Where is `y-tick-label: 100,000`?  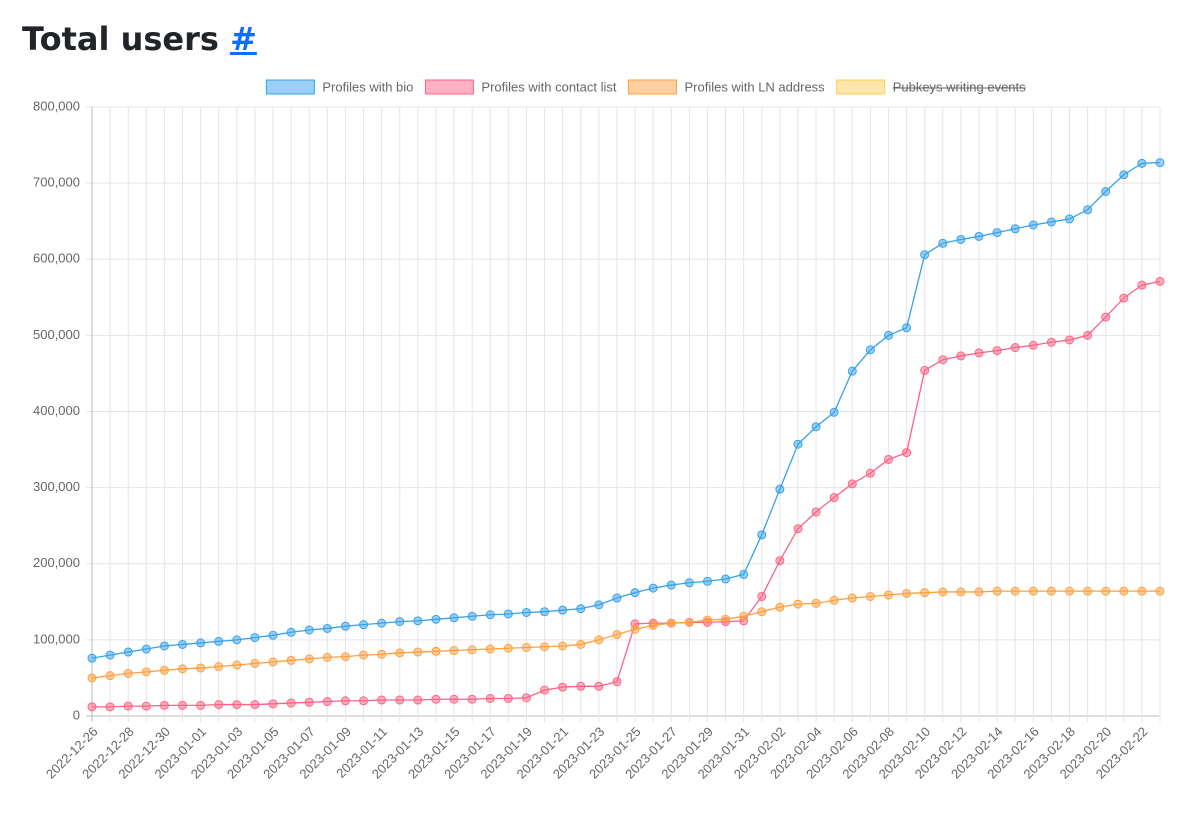
y-tick-label: 100,000 is located at coordinates (56, 638).